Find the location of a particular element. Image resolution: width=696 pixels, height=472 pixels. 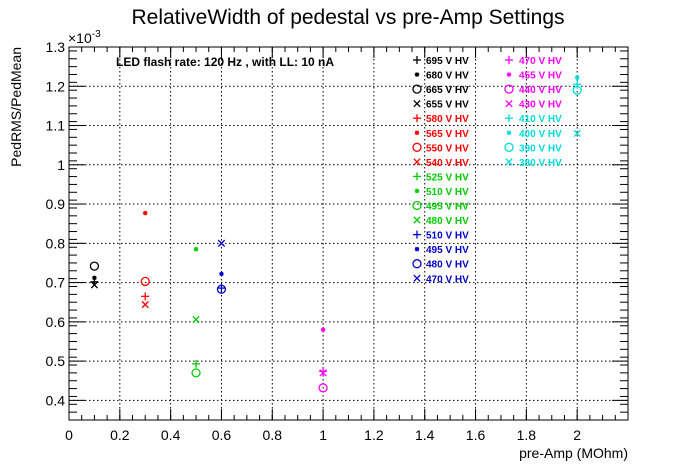

y-tick-label: 0.5 is located at coordinates (56, 361).